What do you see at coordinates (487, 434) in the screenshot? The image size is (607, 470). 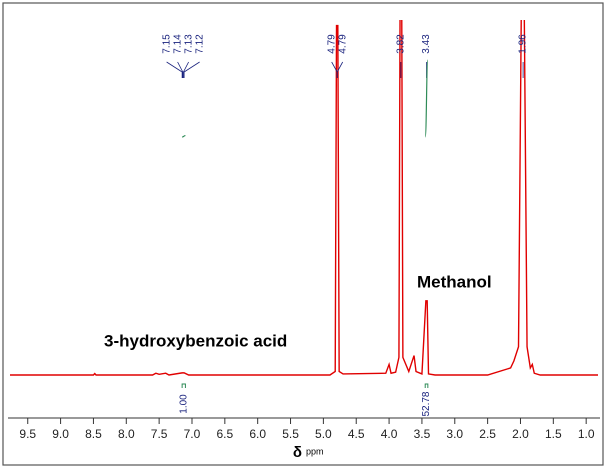 I see `x-tick-label: 2.5` at bounding box center [487, 434].